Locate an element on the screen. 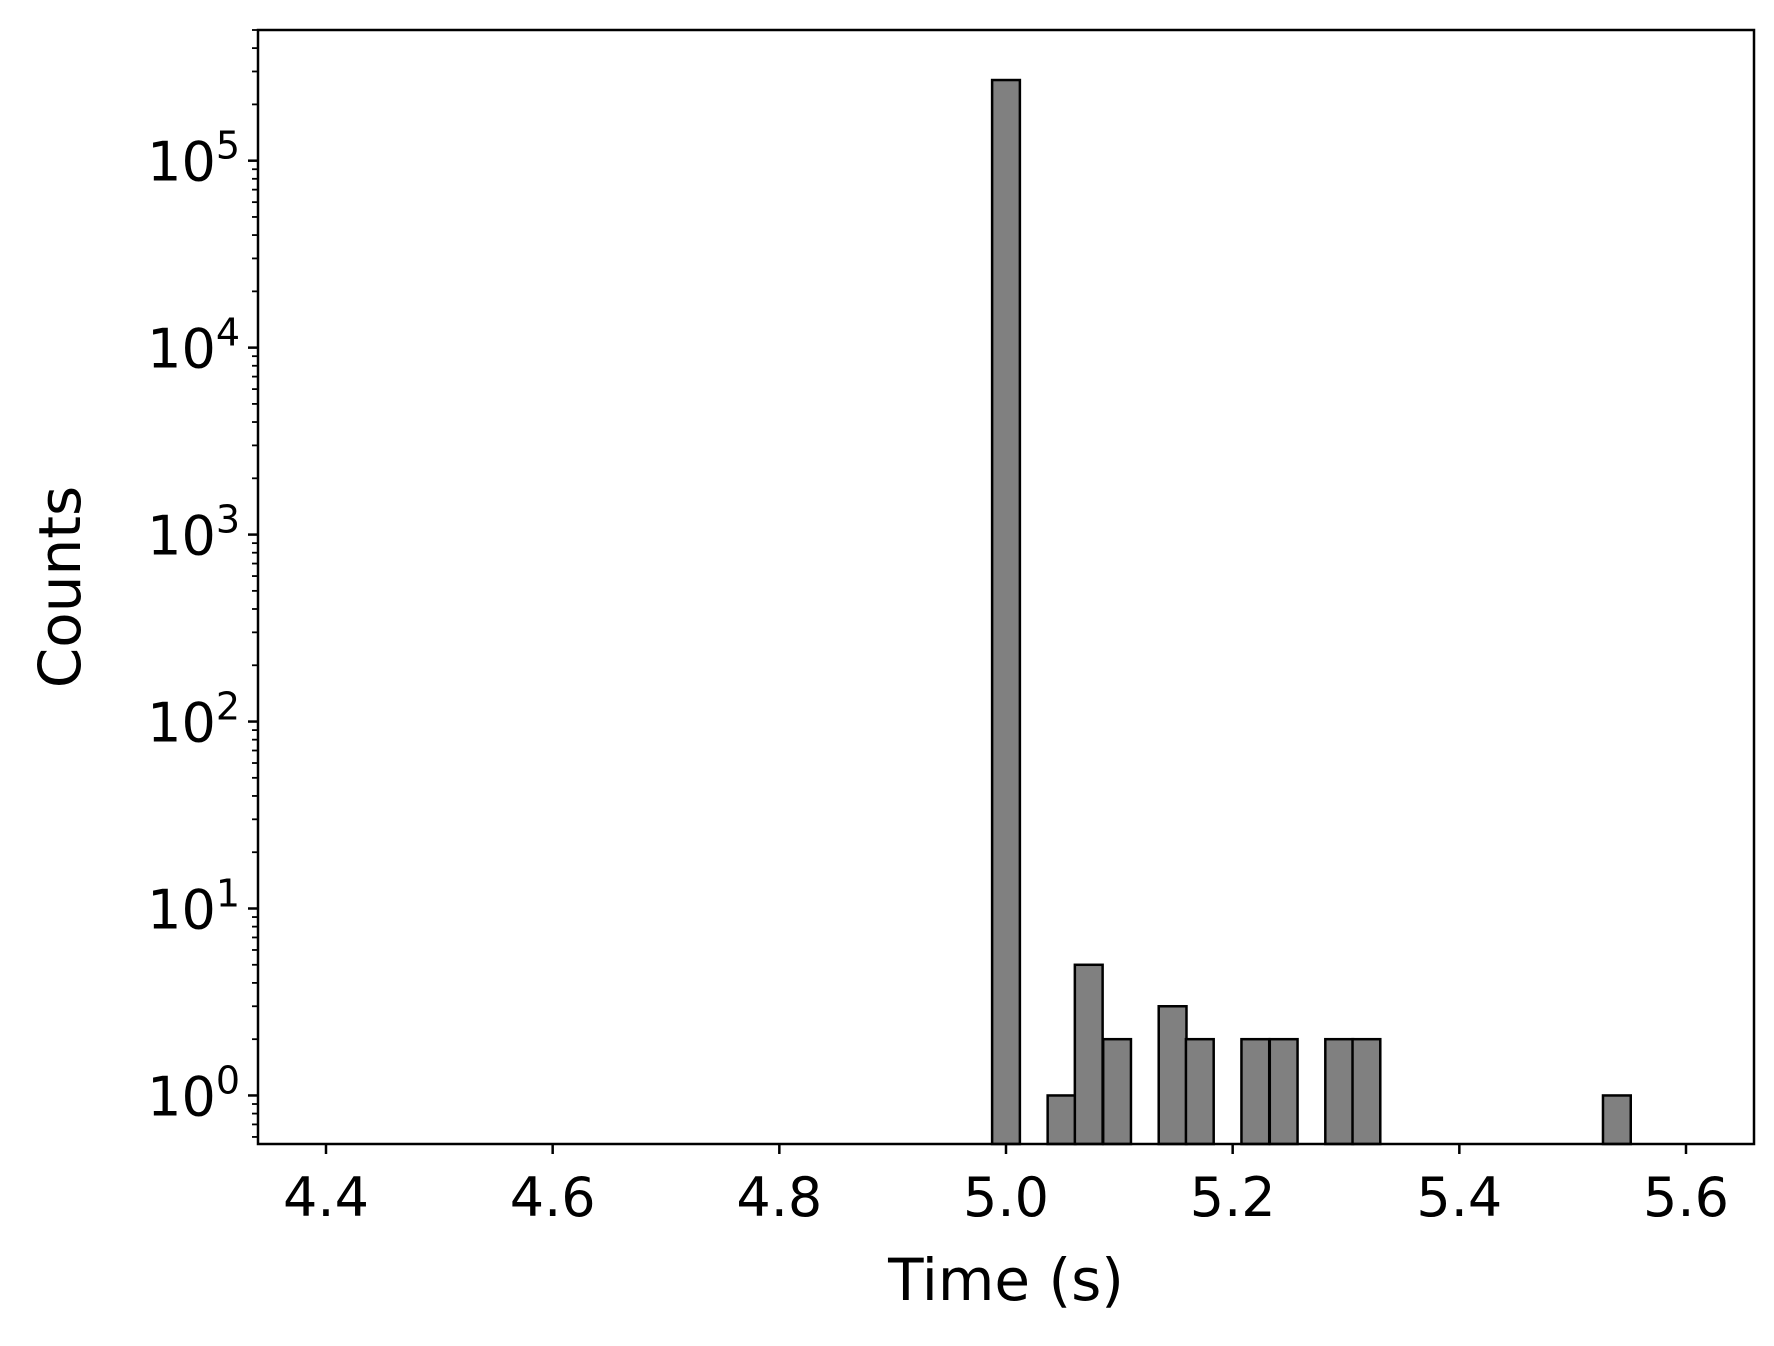 This screenshot has height=1346, width=1774. x-tick-label: 5.0 is located at coordinates (1006, 1197).